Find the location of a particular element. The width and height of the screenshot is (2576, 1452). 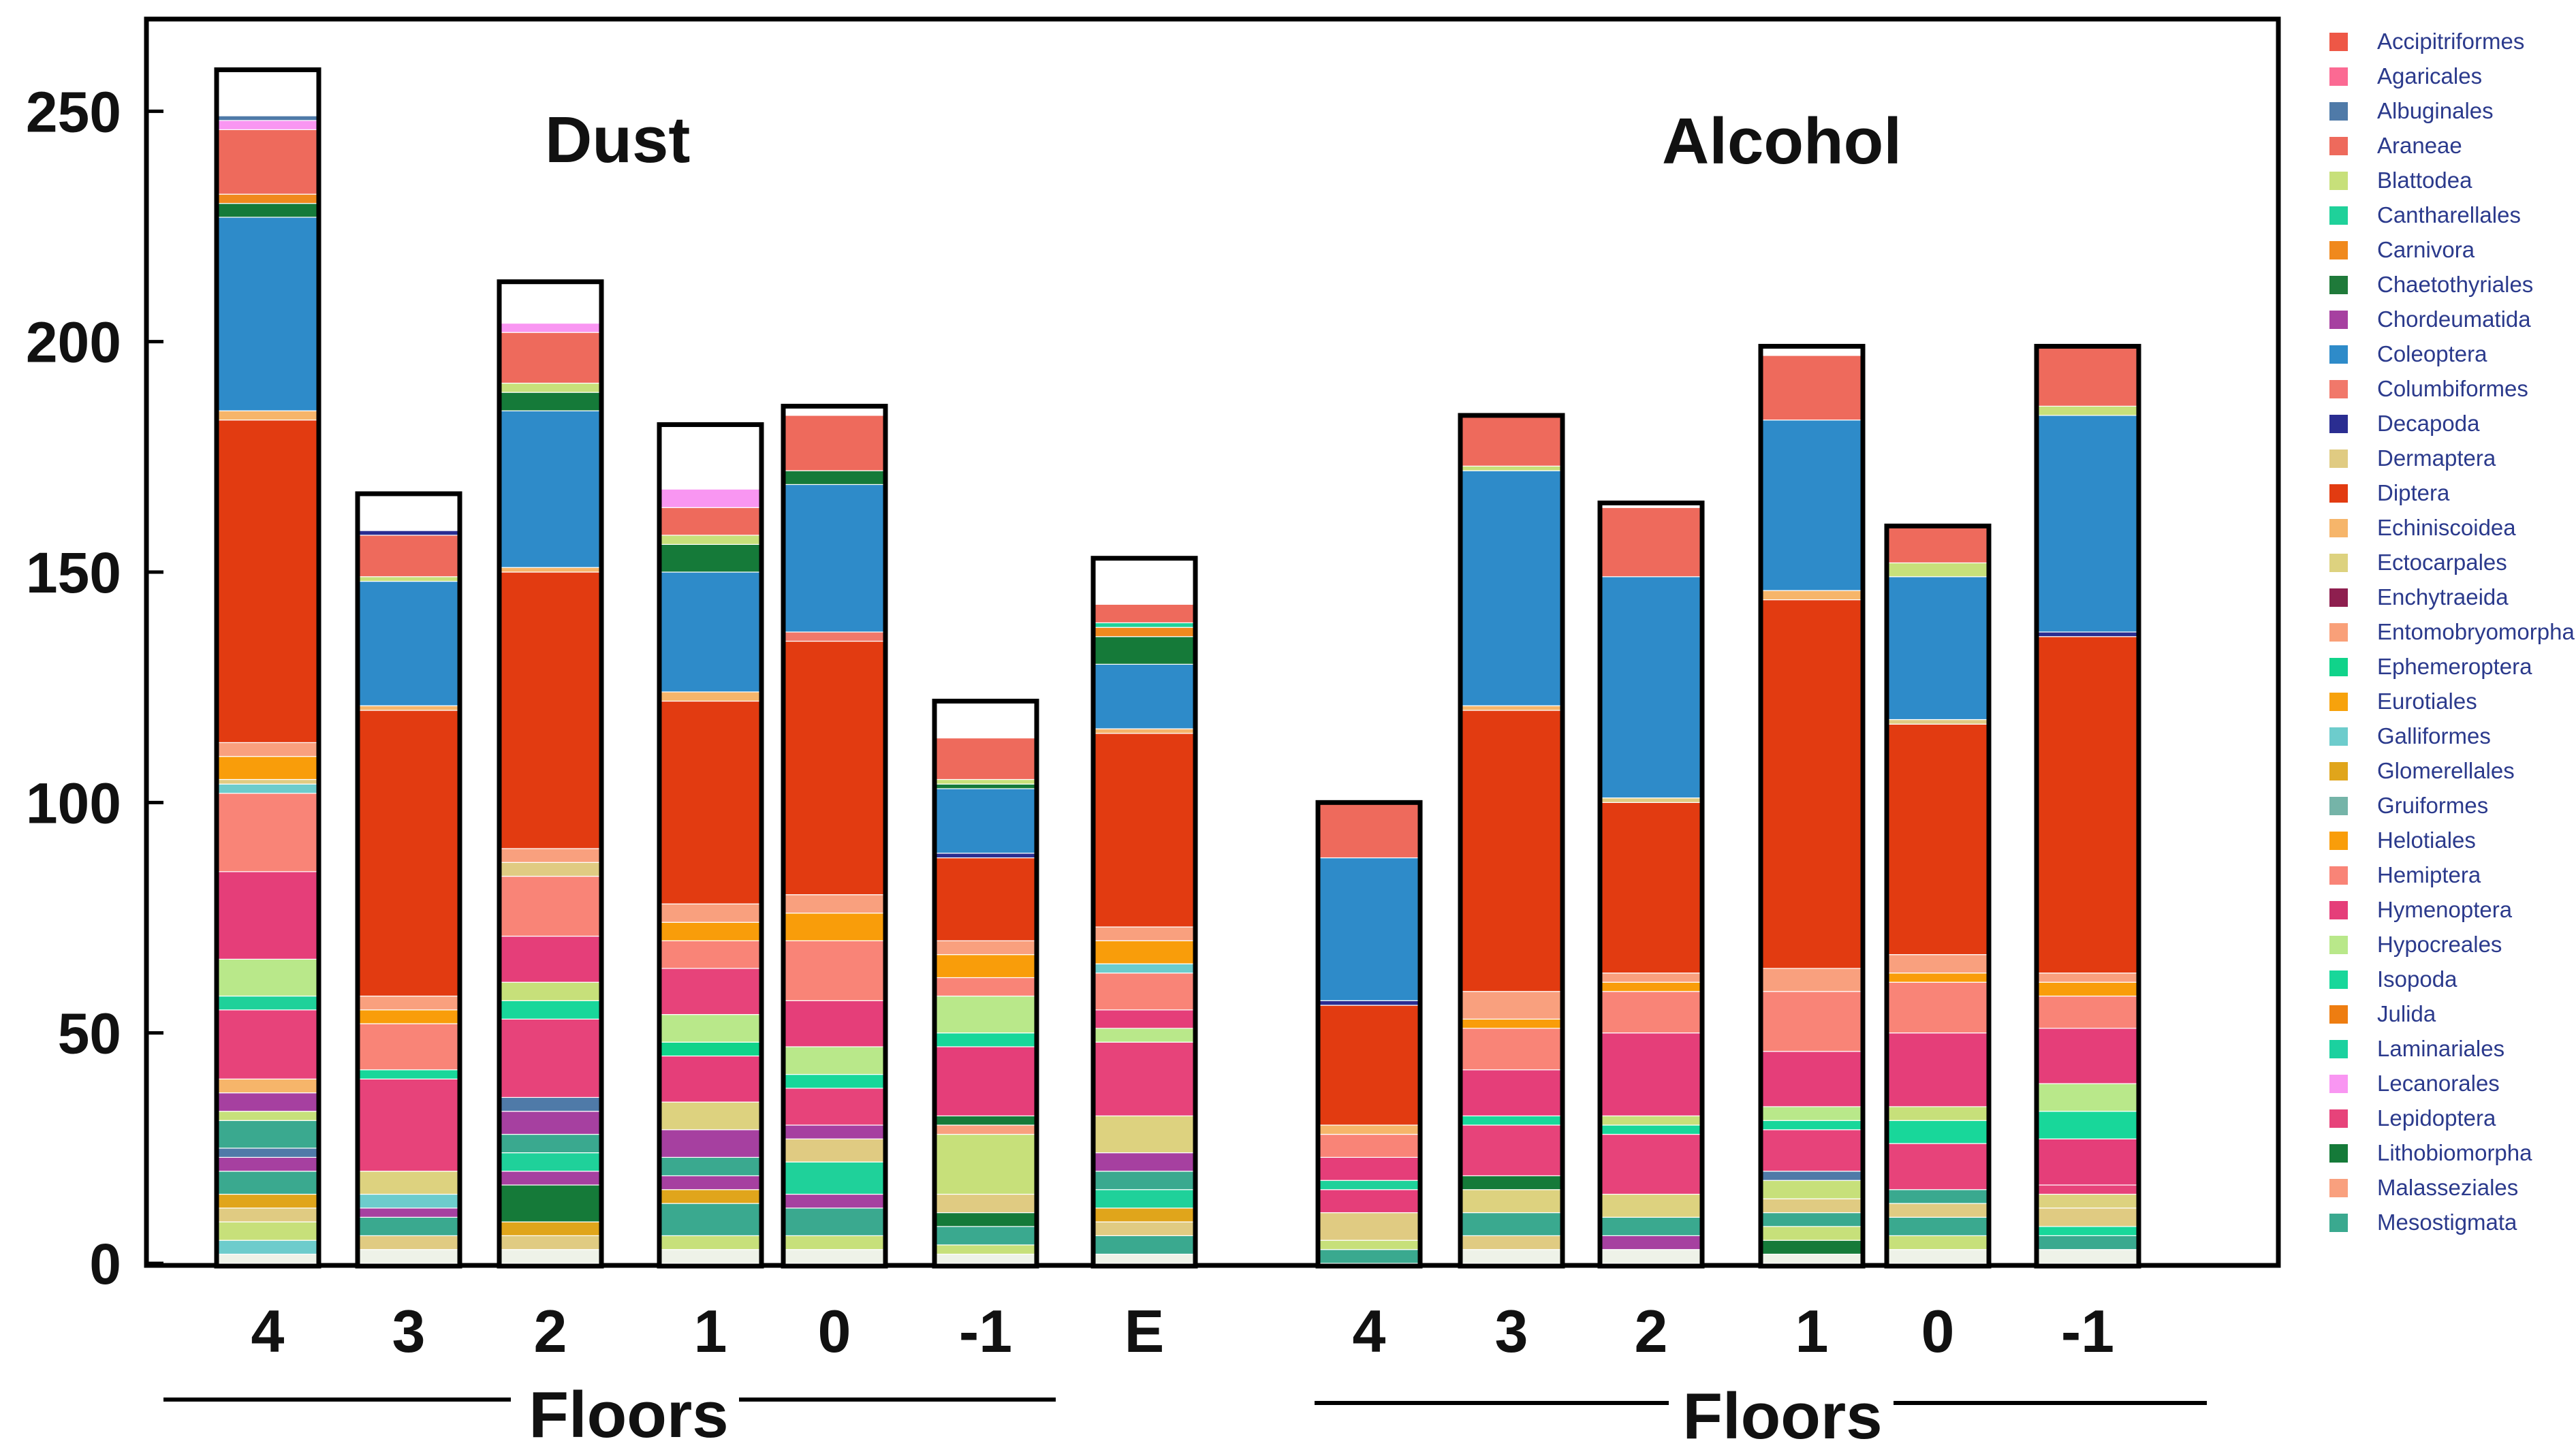

legend-label: Decapoda is located at coordinates (2428, 423).